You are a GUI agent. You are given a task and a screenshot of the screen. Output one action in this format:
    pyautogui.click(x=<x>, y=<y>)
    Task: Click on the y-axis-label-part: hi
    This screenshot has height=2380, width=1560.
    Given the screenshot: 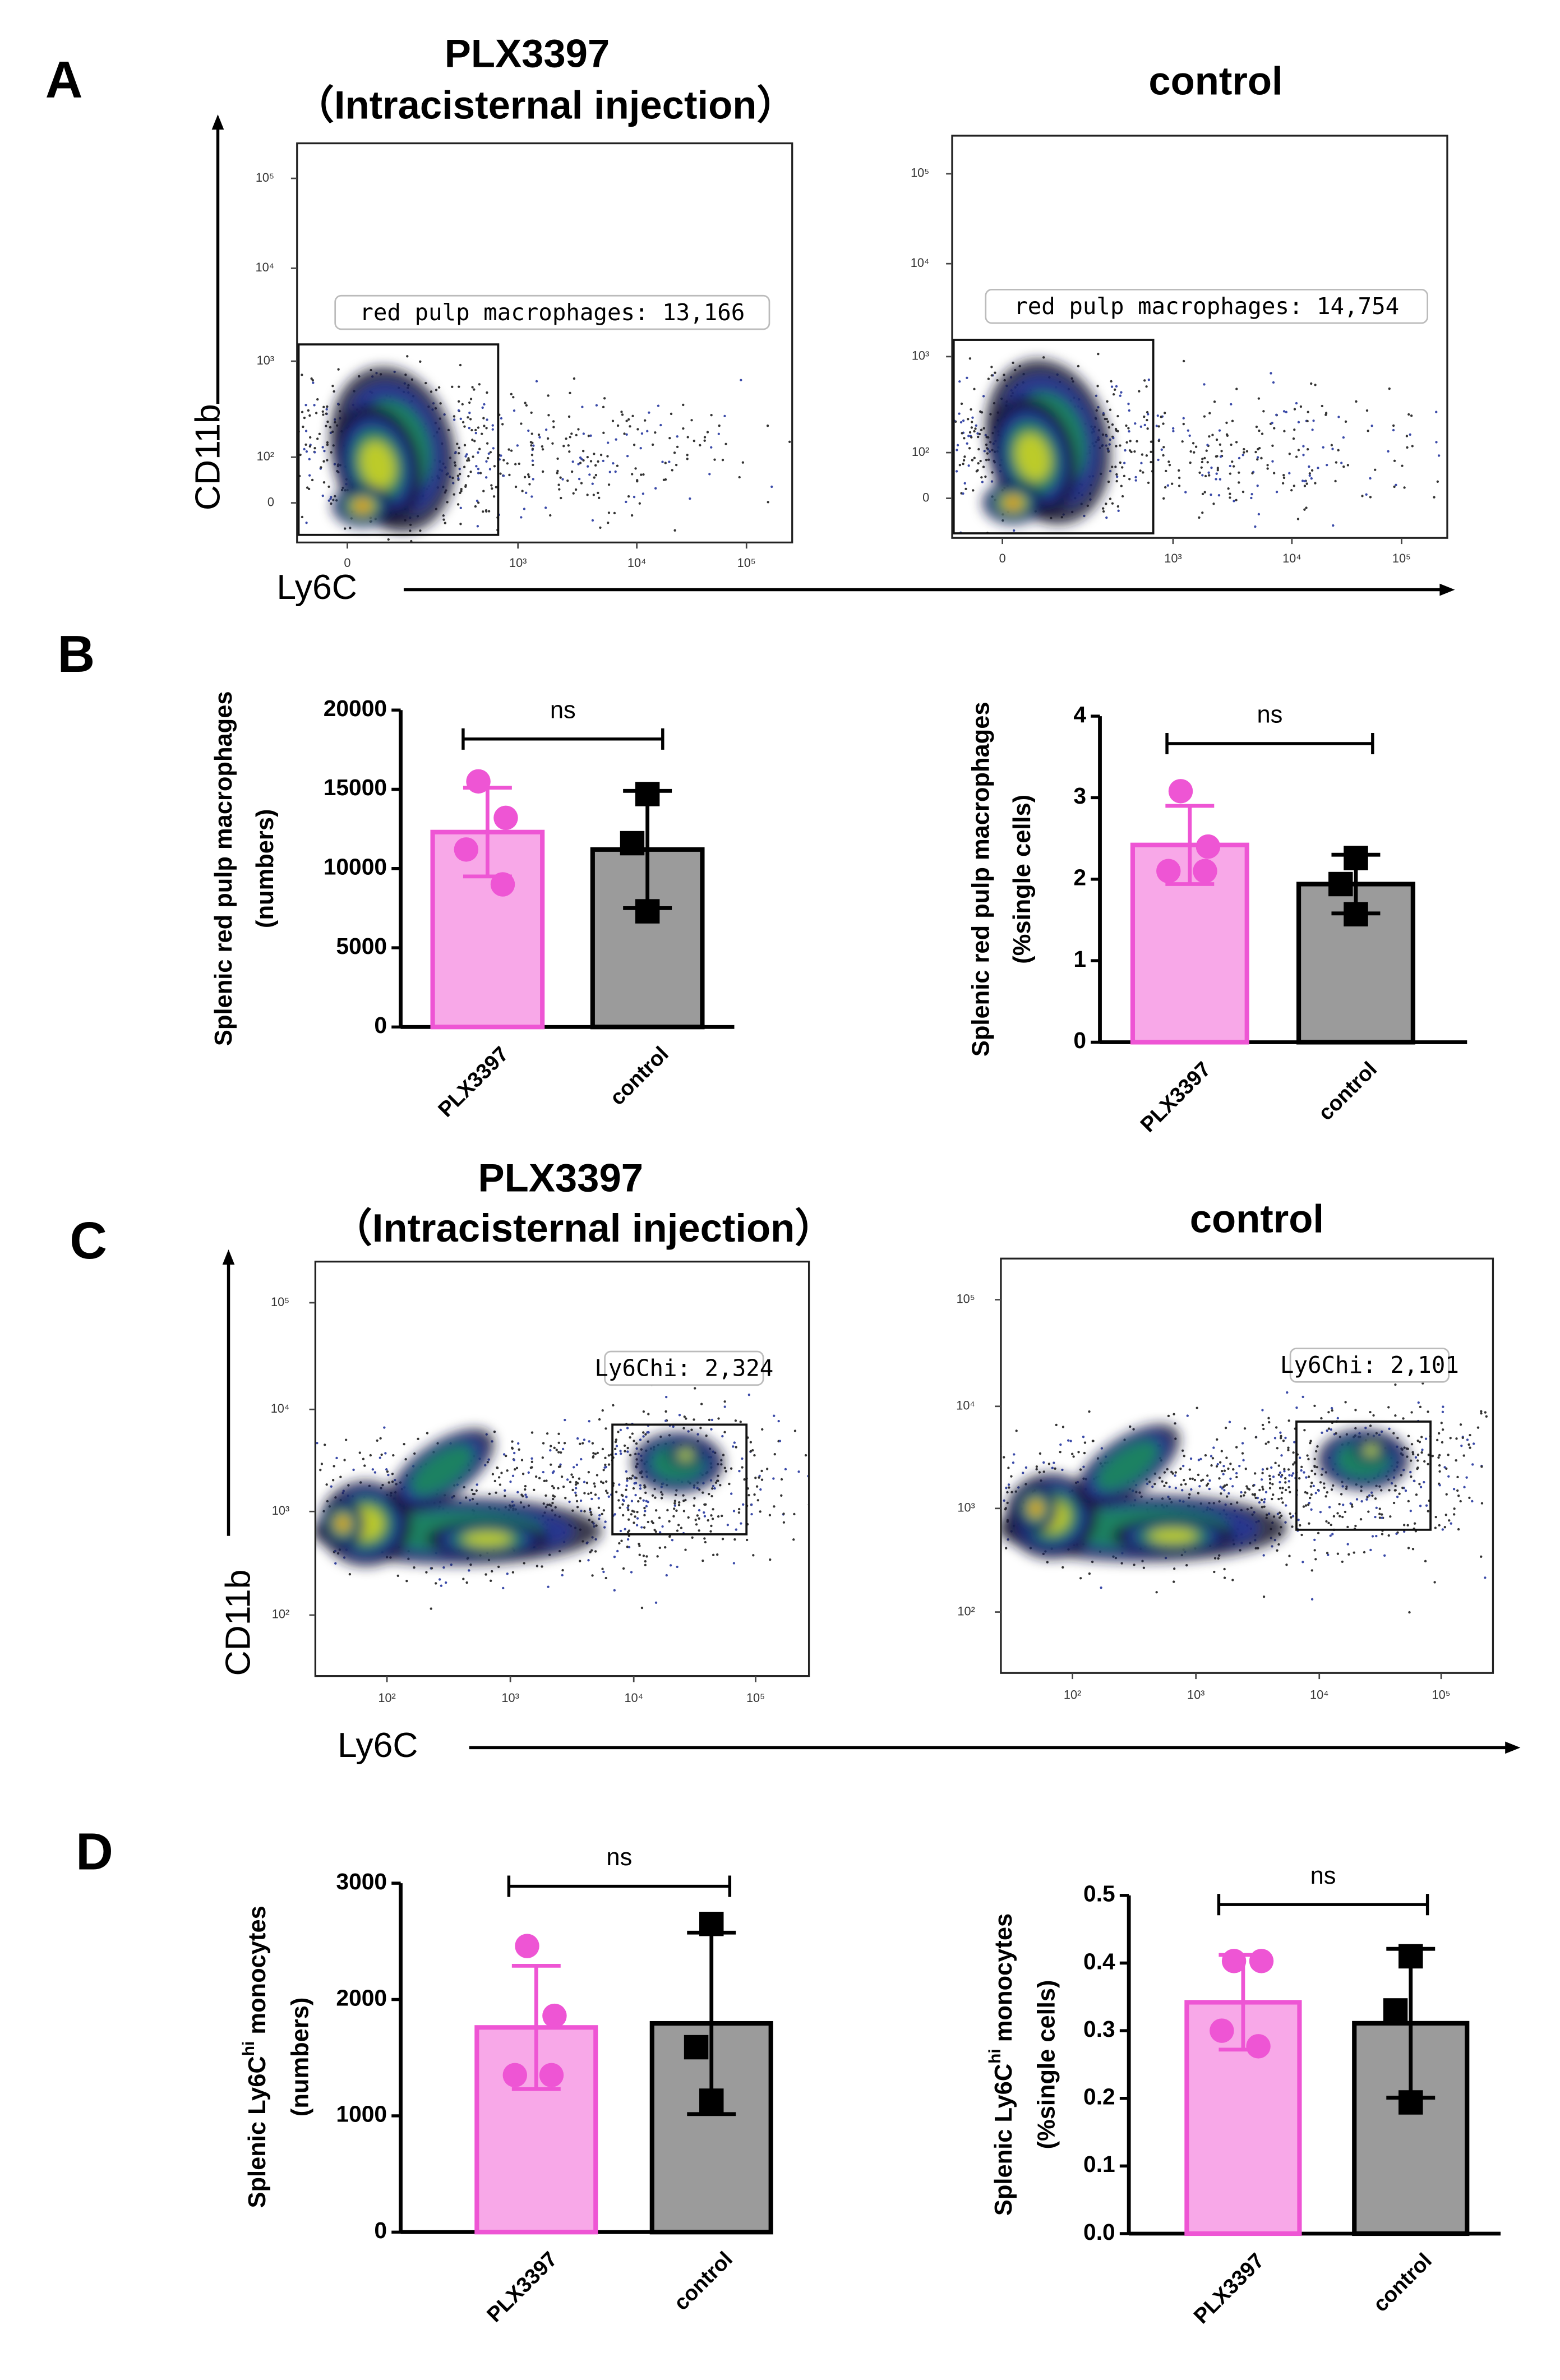 What is the action you would take?
    pyautogui.click(x=995, y=2056)
    